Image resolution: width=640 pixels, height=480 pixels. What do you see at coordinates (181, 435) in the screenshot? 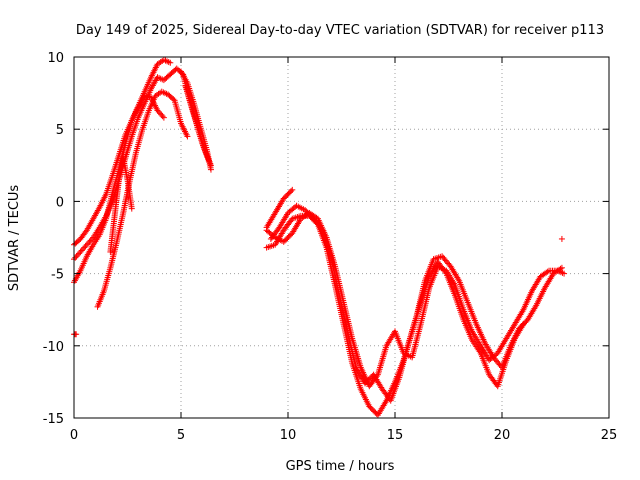
I see `x-tick-label: 5` at bounding box center [181, 435].